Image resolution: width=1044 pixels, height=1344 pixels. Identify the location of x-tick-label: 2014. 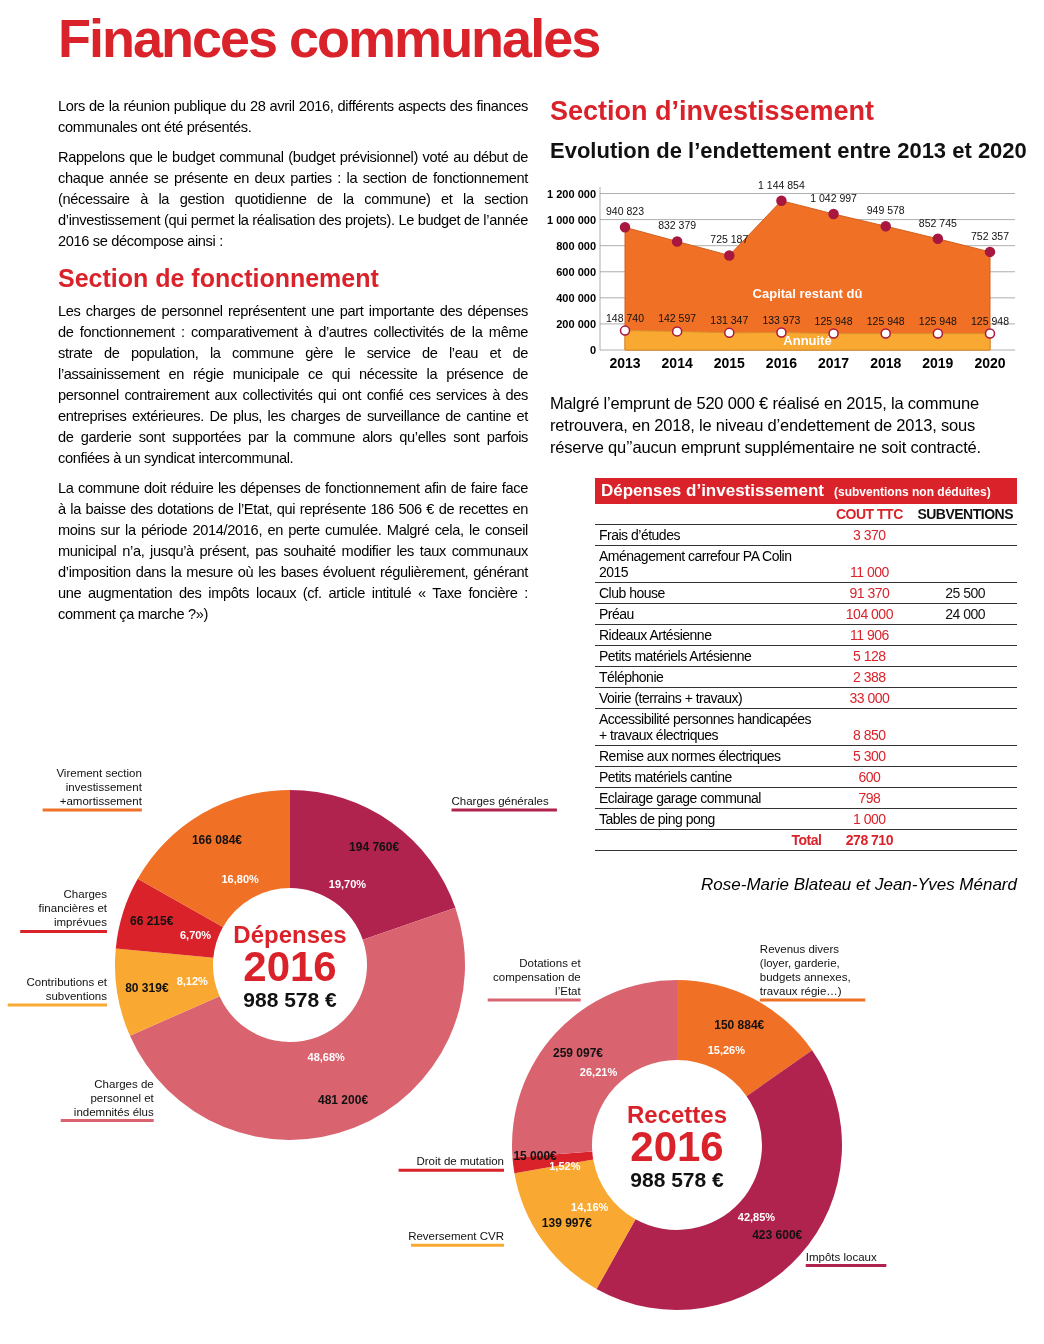
(677, 363).